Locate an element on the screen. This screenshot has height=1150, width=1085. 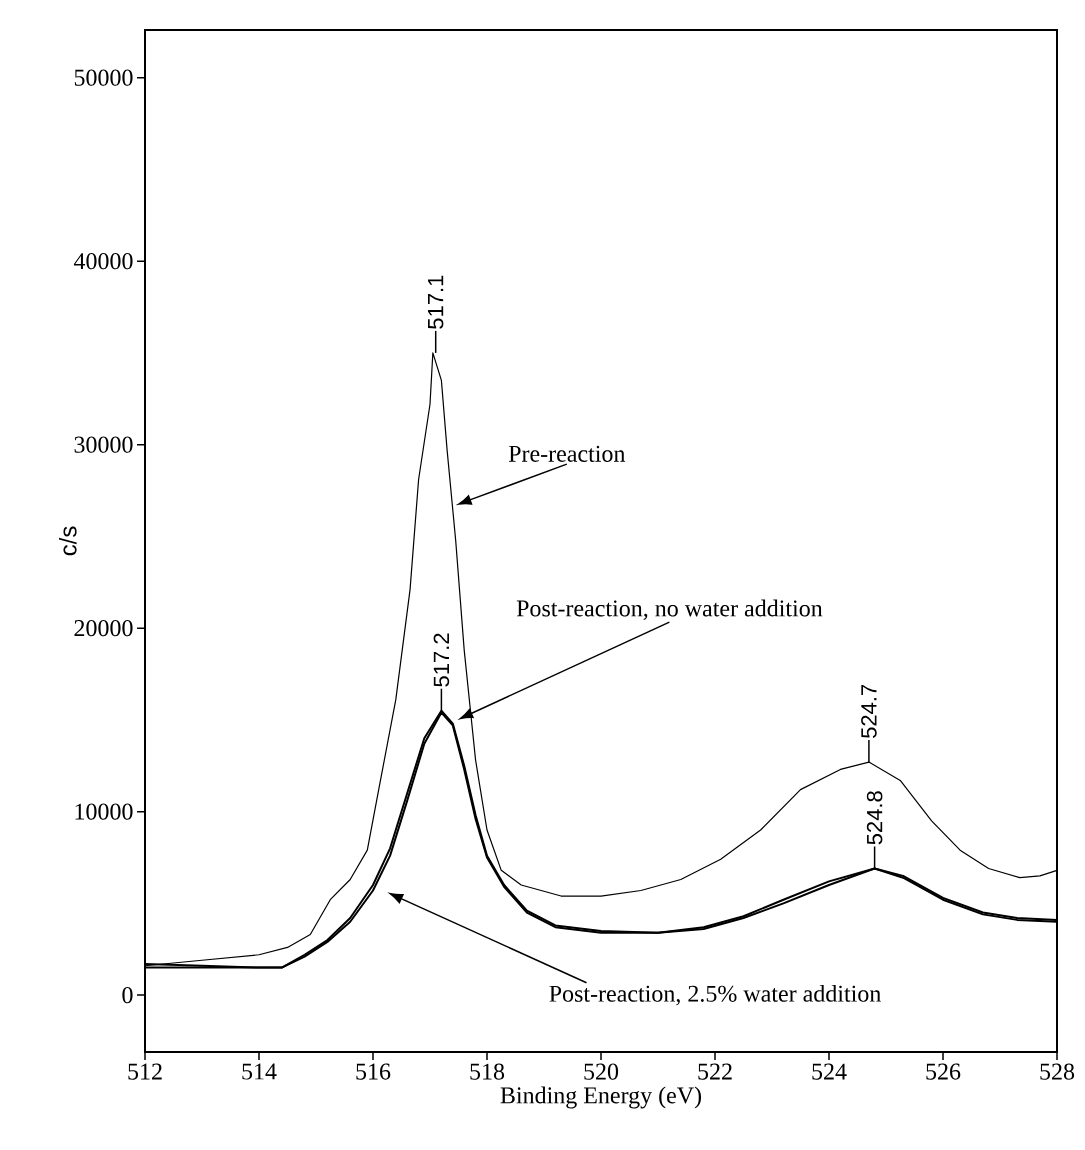
x-tick-label: 512 is located at coordinates (145, 1071).